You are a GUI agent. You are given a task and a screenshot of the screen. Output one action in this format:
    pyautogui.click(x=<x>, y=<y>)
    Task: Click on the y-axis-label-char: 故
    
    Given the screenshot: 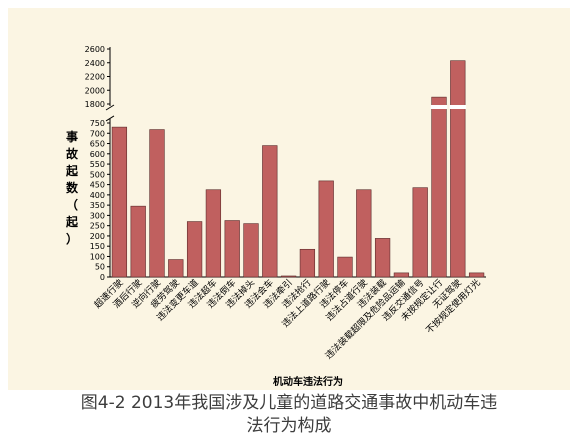 What is the action you would take?
    pyautogui.click(x=72, y=153)
    